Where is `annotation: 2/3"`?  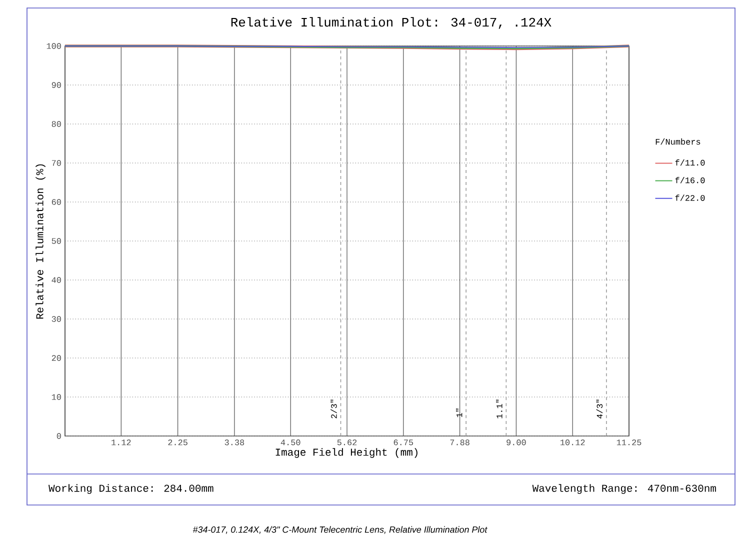
annotation: 2/3" is located at coordinates (333, 409).